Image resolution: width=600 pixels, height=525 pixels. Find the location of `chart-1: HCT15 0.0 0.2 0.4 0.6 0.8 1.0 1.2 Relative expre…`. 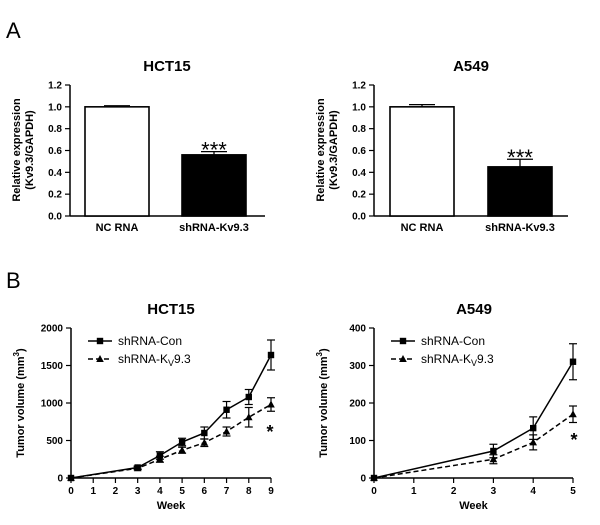

chart-1: HCT15 0.0 0.2 0.4 0.6 0.8 1.0 1.2 Relative expre… is located at coordinates (138, 146).